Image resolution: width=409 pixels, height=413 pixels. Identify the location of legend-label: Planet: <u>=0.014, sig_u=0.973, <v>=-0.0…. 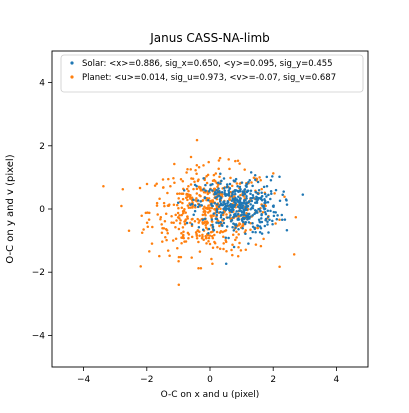
(209, 78).